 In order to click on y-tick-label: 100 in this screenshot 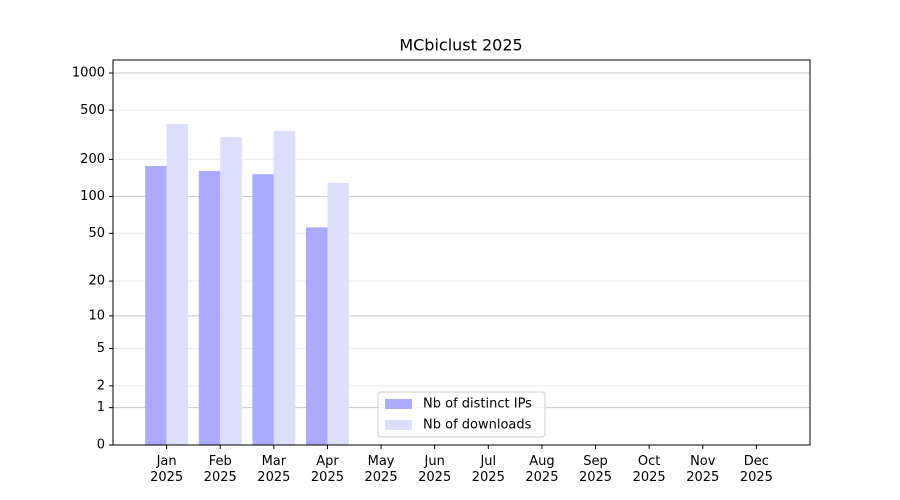, I will do `click(92, 196)`.